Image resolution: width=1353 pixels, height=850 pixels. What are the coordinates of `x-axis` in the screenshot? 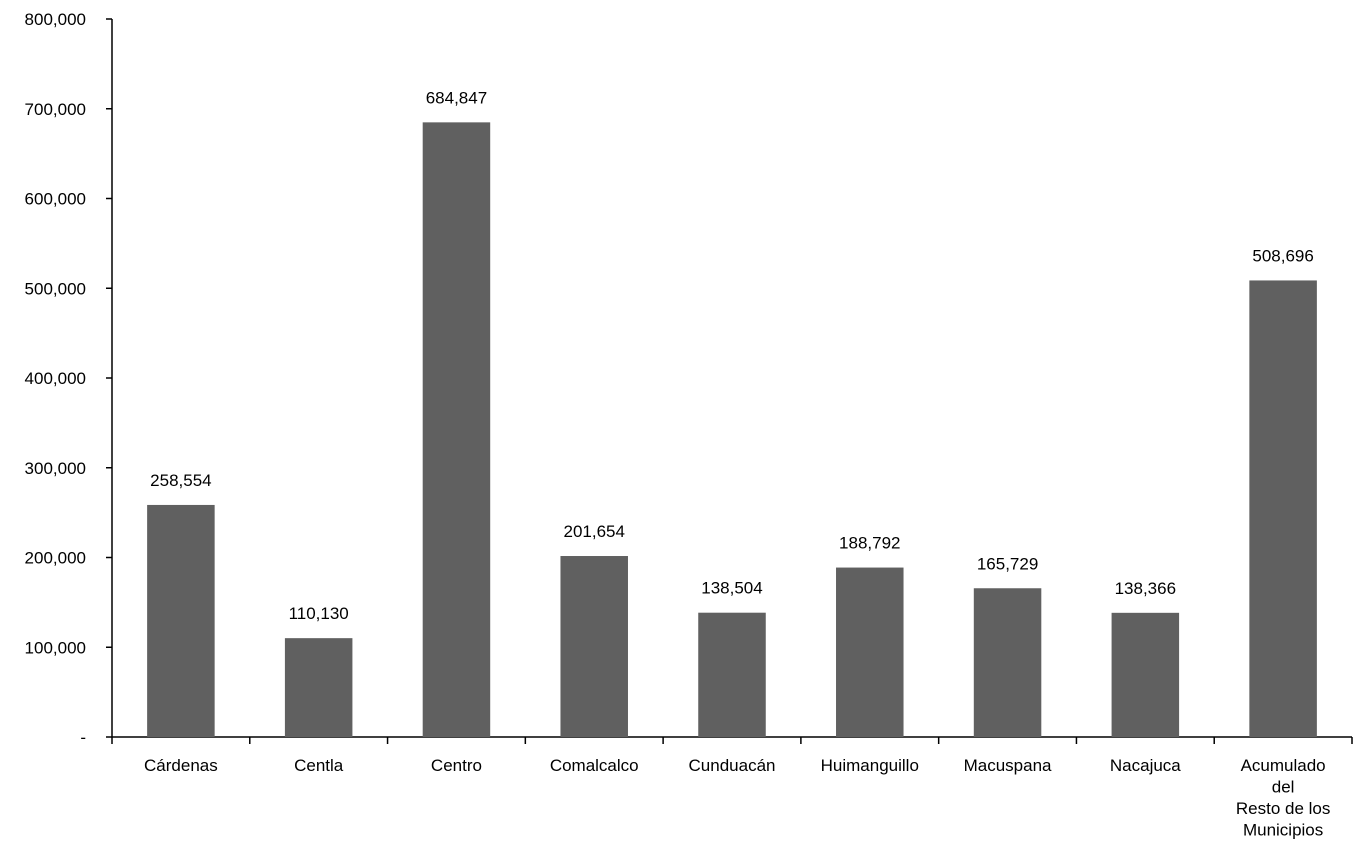 It's located at (732, 740).